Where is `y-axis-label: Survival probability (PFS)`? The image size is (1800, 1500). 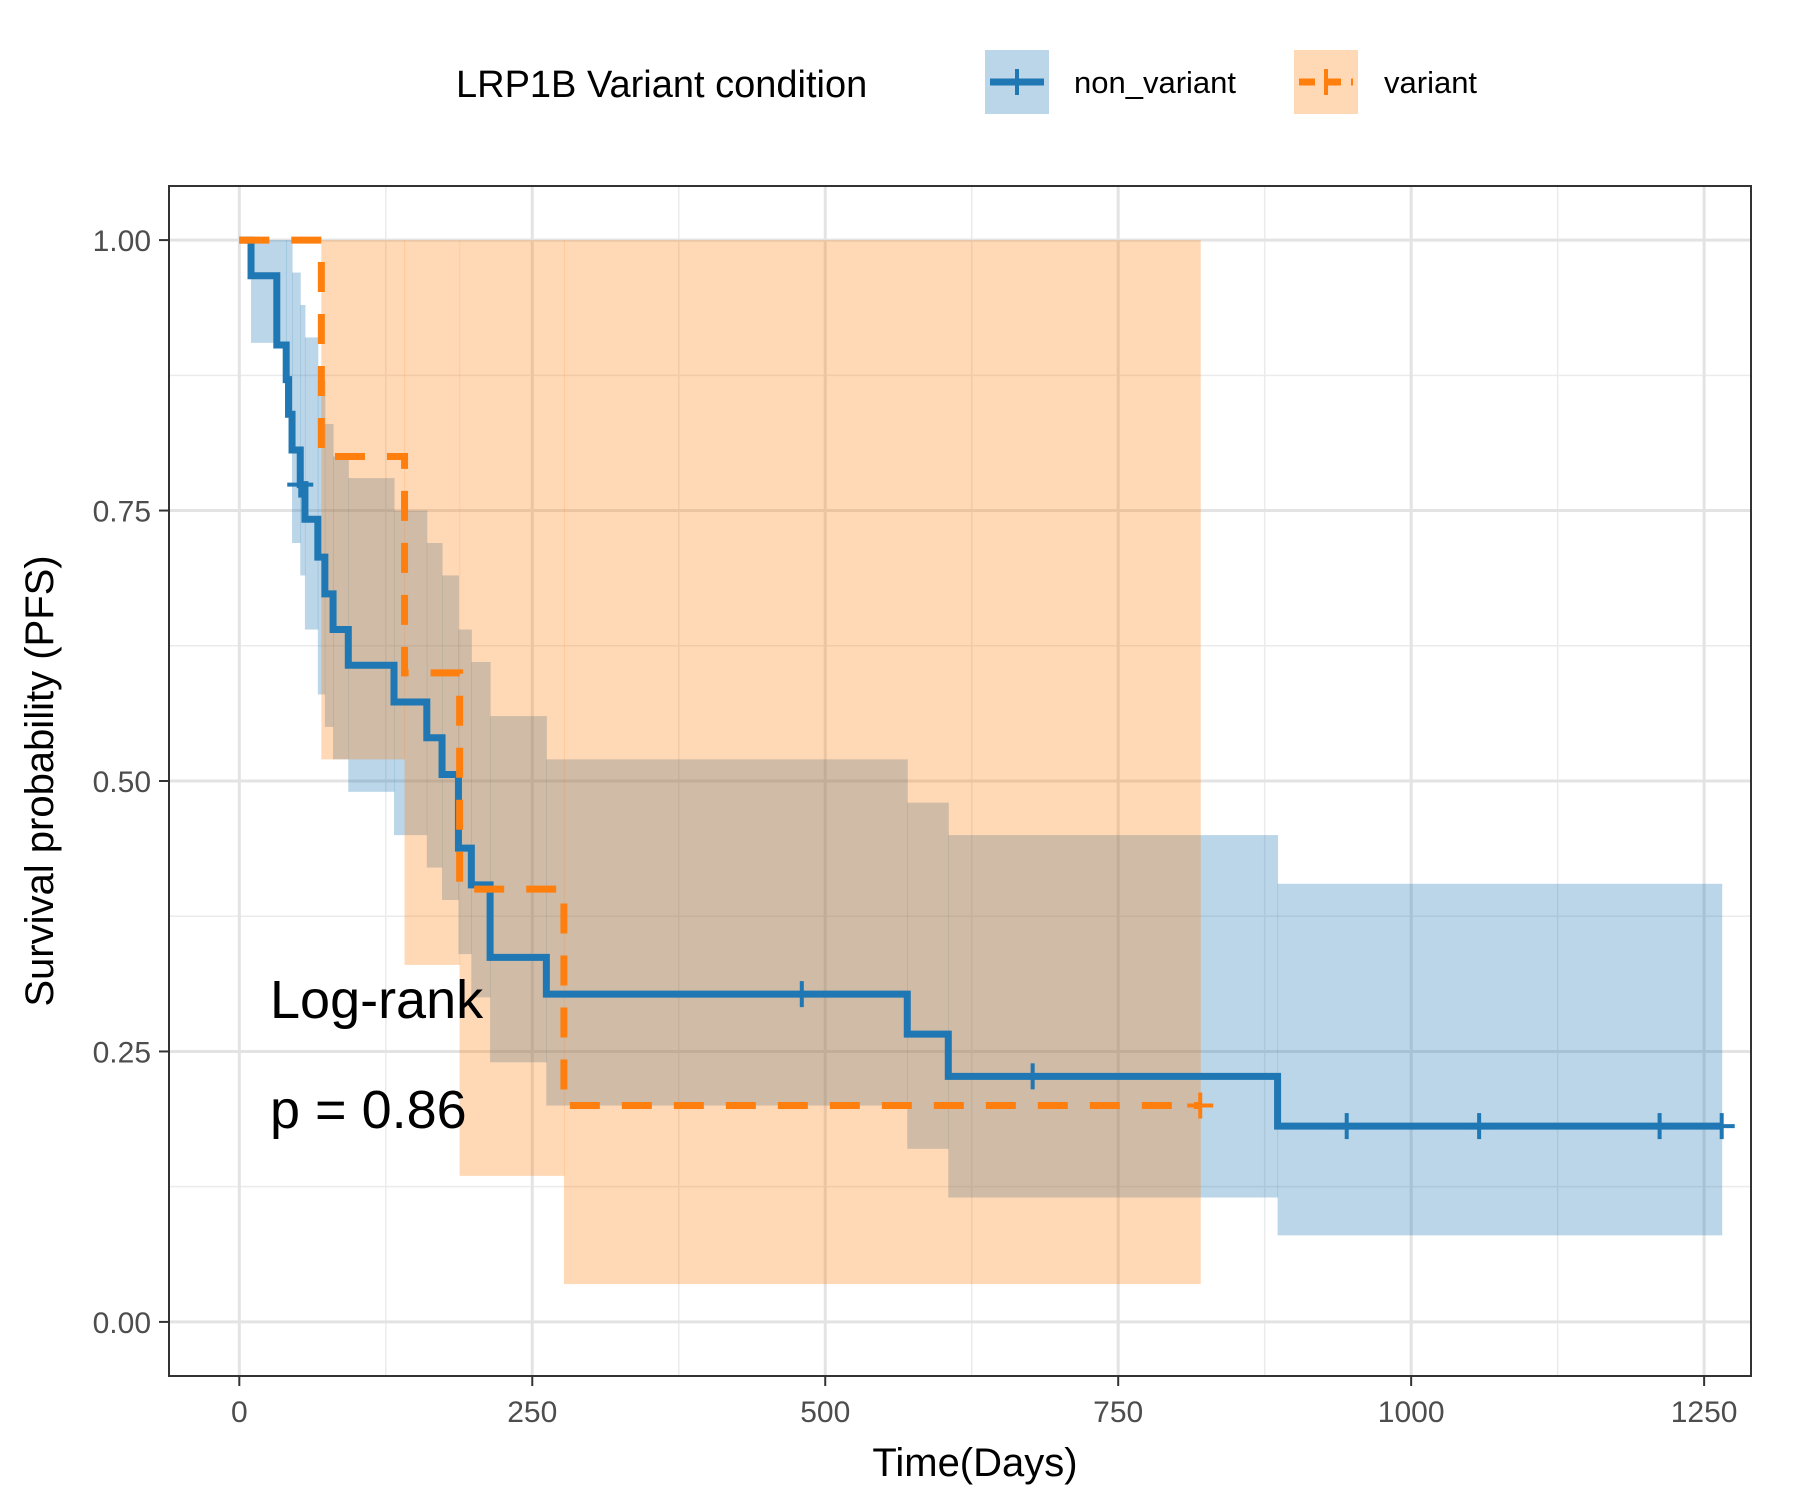 y-axis-label: Survival probability (PFS) is located at coordinates (40, 780).